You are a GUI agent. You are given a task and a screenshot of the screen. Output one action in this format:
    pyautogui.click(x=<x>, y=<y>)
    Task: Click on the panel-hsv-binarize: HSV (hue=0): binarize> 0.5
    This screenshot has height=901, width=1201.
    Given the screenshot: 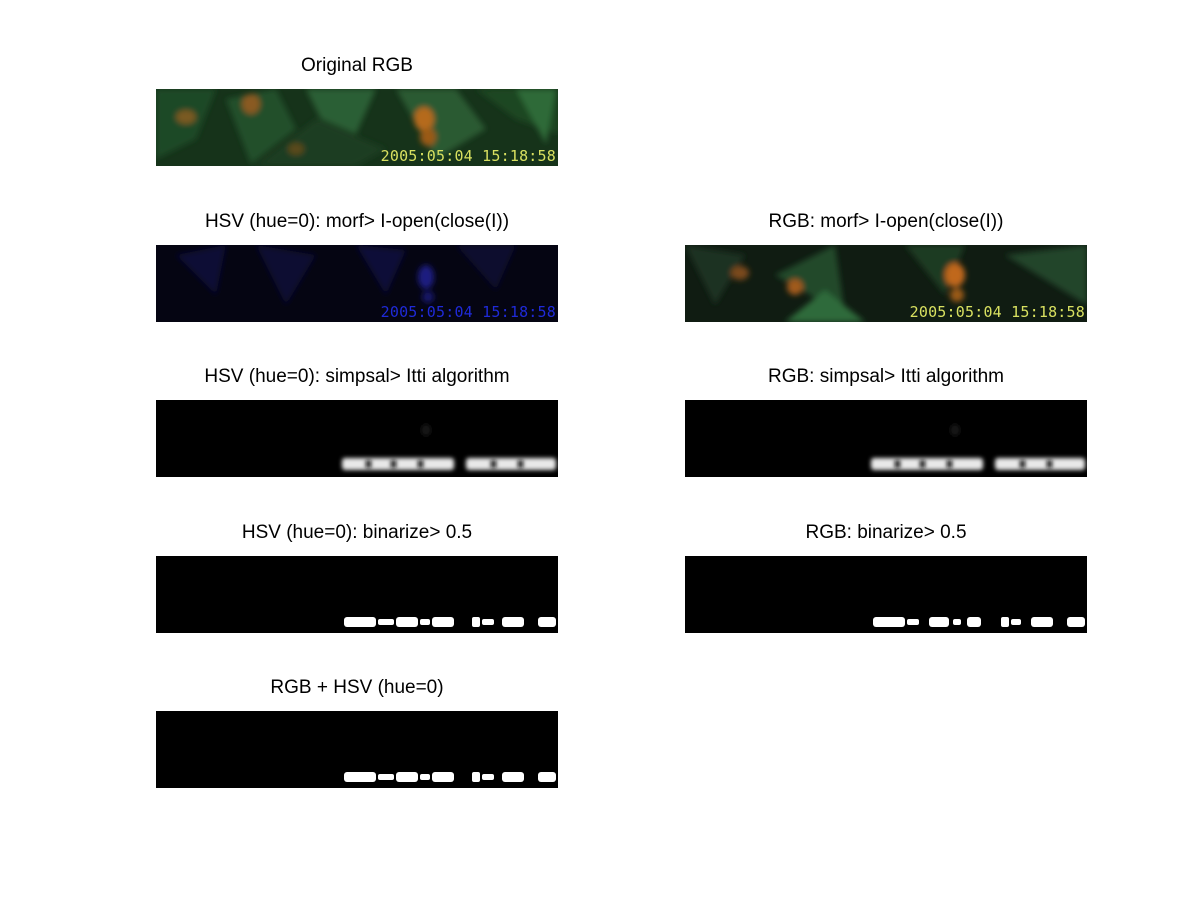 What is the action you would take?
    pyautogui.click(x=357, y=577)
    